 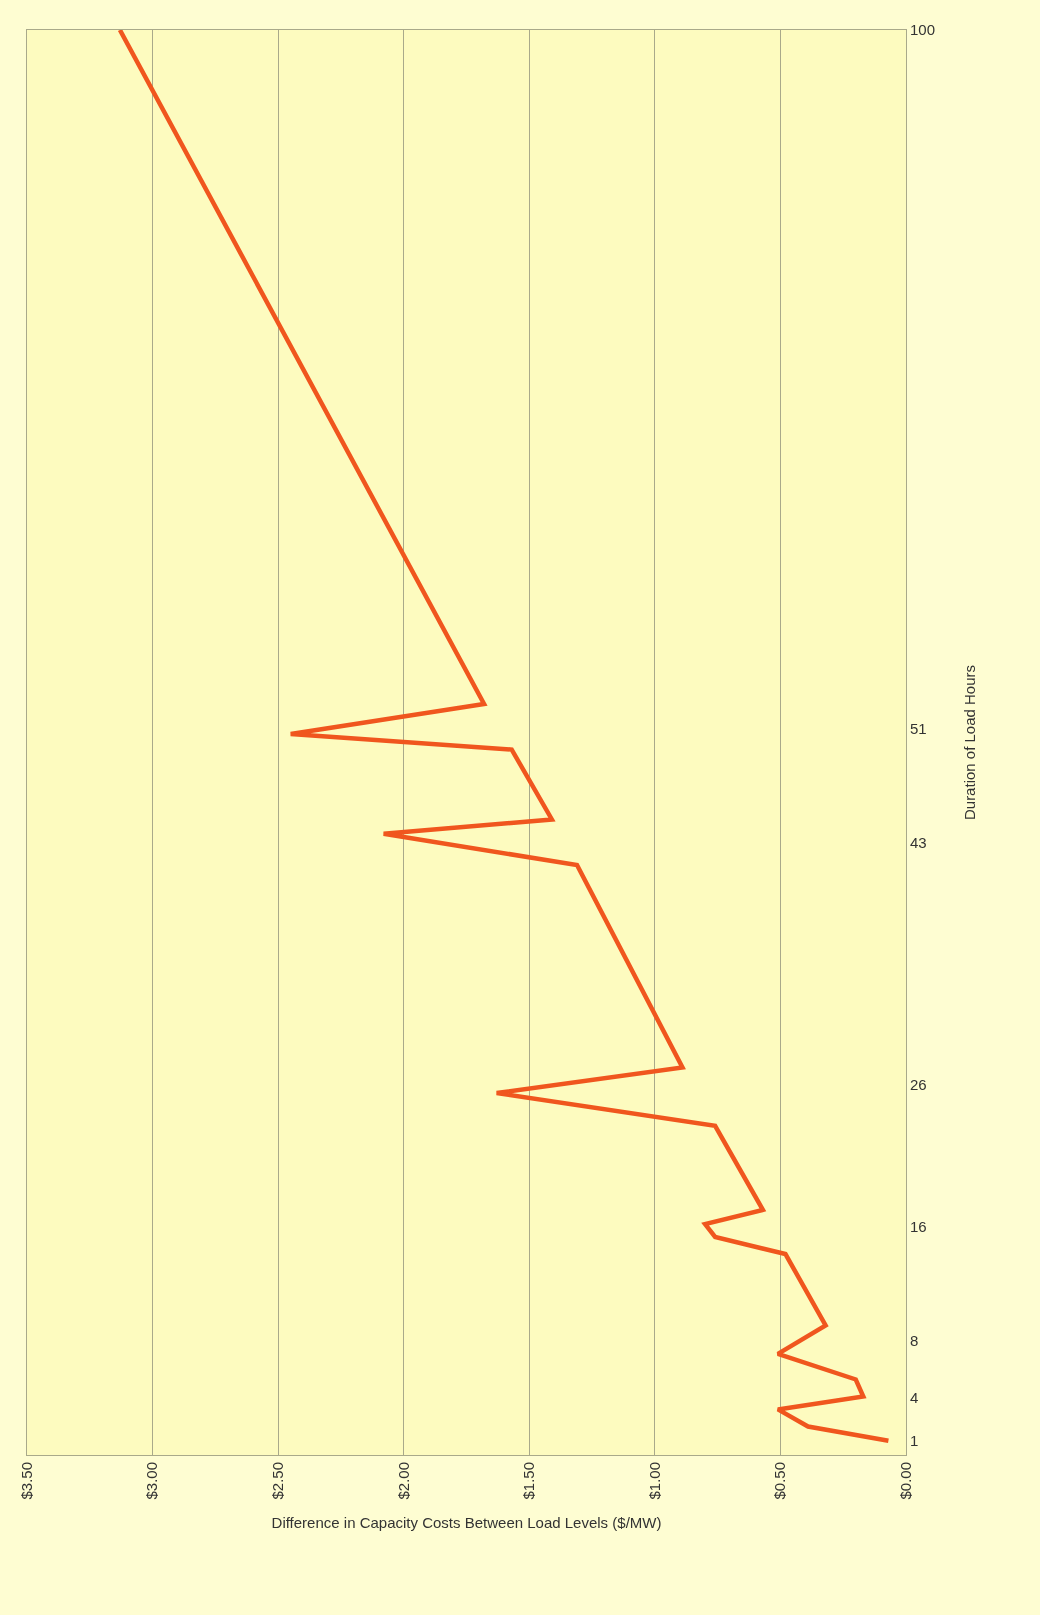 What do you see at coordinates (914, 1398) in the screenshot?
I see `y-tick-label: 4` at bounding box center [914, 1398].